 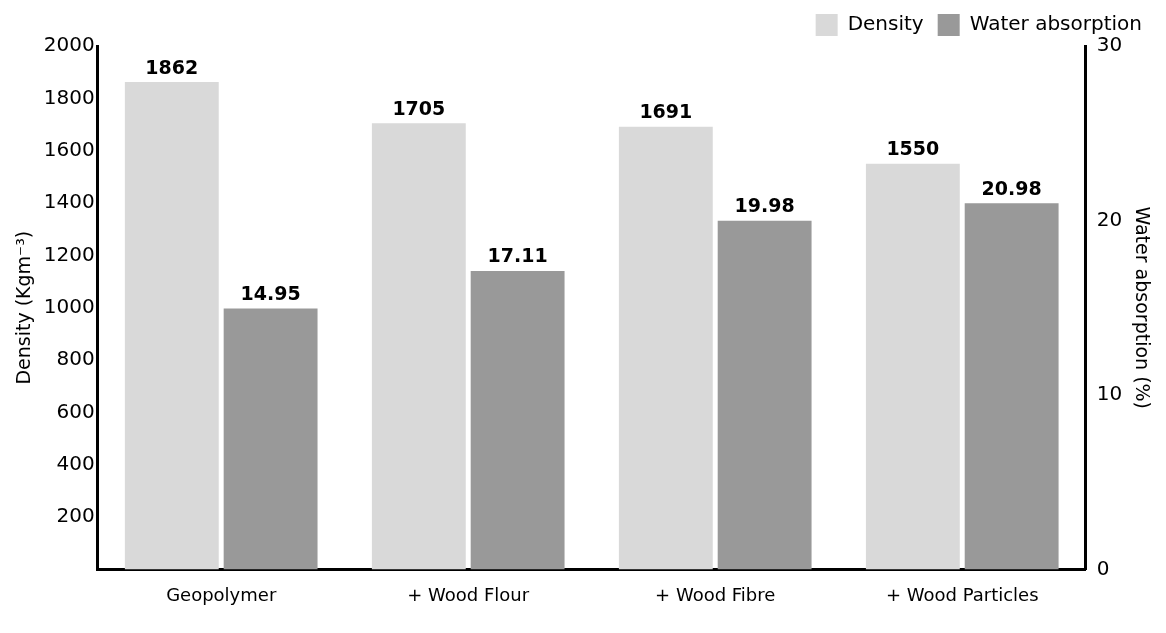 What do you see at coordinates (468, 594) in the screenshot?
I see `x-tick-label: + Wood Flour` at bounding box center [468, 594].